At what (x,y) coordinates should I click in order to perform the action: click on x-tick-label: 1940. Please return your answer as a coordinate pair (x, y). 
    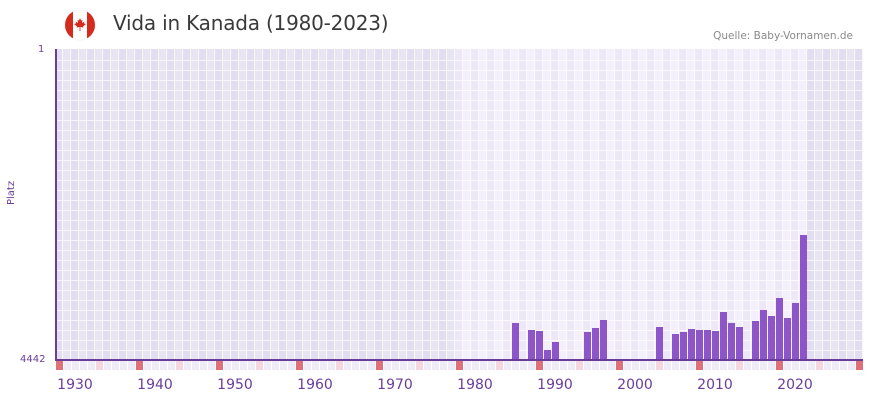
    Looking at the image, I should click on (155, 385).